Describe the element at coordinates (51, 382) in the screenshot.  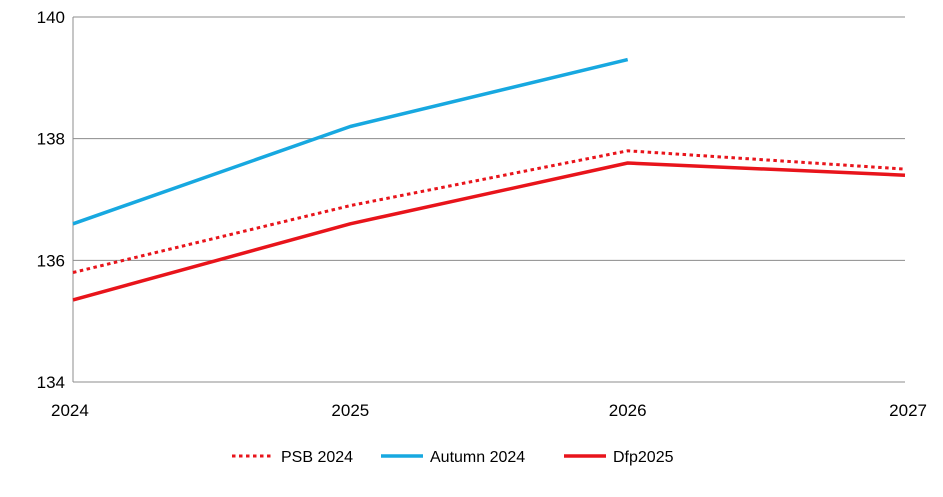
I see `y-tick-label: 134` at that location.